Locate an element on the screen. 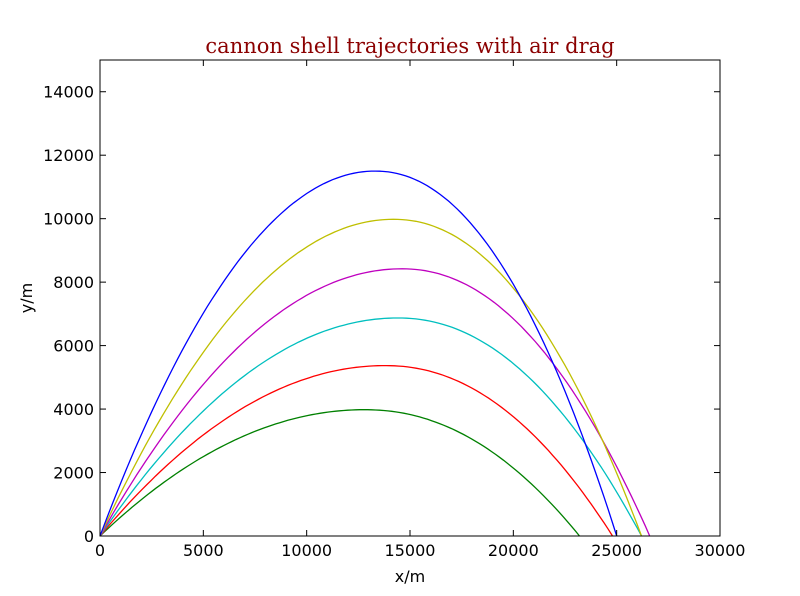 The height and width of the screenshot is (596, 800). x-tick-label: 20000 is located at coordinates (513, 550).